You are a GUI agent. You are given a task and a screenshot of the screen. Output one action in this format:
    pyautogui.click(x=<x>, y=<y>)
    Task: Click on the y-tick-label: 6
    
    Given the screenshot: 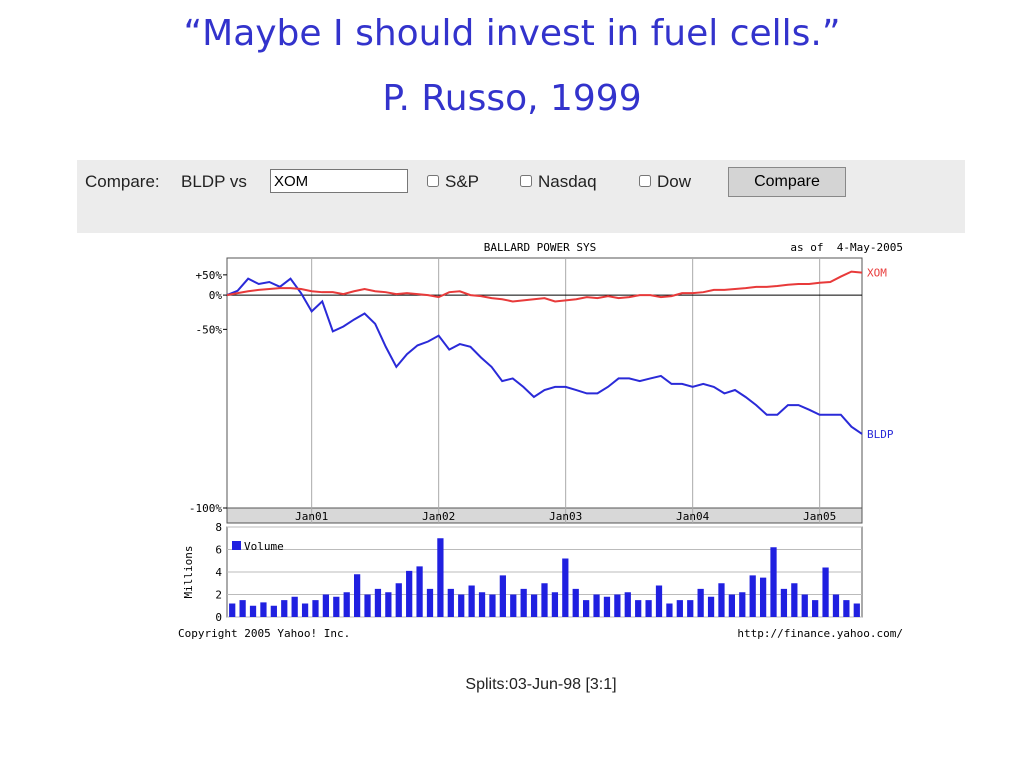 What is the action you would take?
    pyautogui.click(x=218, y=550)
    